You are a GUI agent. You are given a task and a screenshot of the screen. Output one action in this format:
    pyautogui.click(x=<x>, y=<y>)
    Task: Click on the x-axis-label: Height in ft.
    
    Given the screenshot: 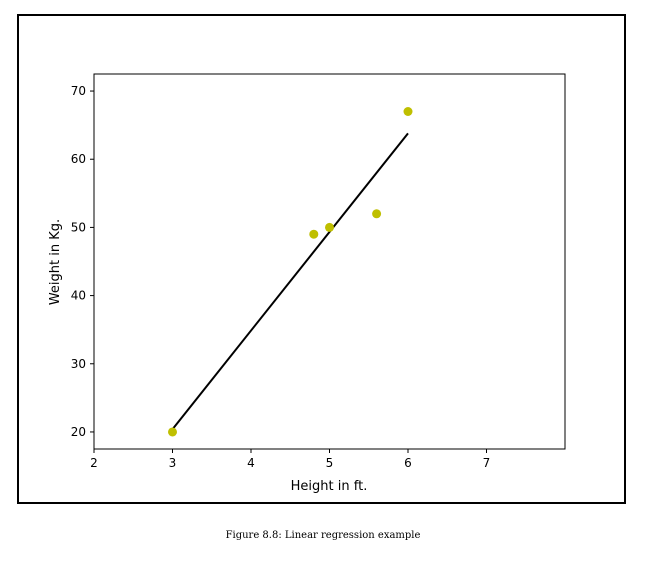 What is the action you would take?
    pyautogui.click(x=329, y=486)
    